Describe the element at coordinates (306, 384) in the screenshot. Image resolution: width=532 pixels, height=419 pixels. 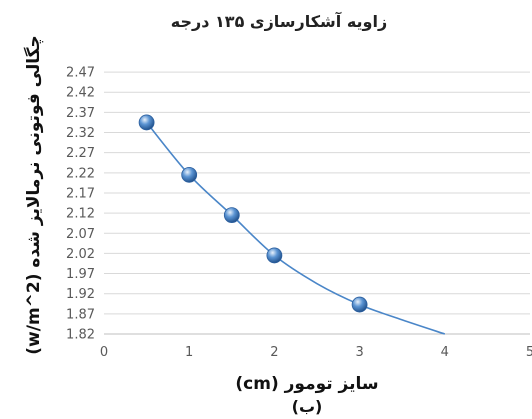
I see `x-axis-title: سایز تومور (cm)` at that location.